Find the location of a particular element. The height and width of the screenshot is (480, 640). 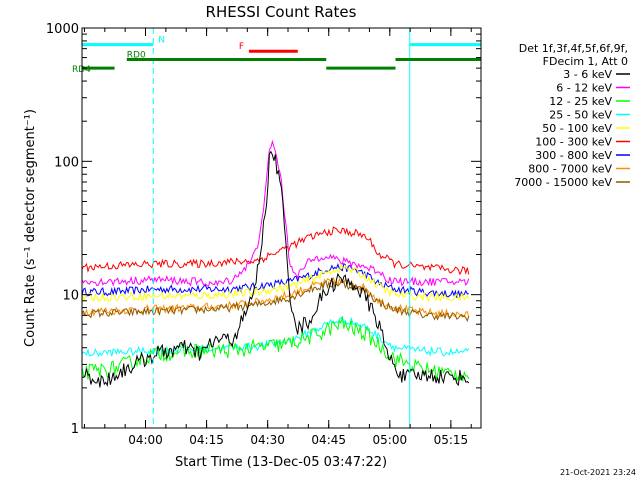

legend-entry-label: 7000 - 15000 keV is located at coordinates (563, 182).